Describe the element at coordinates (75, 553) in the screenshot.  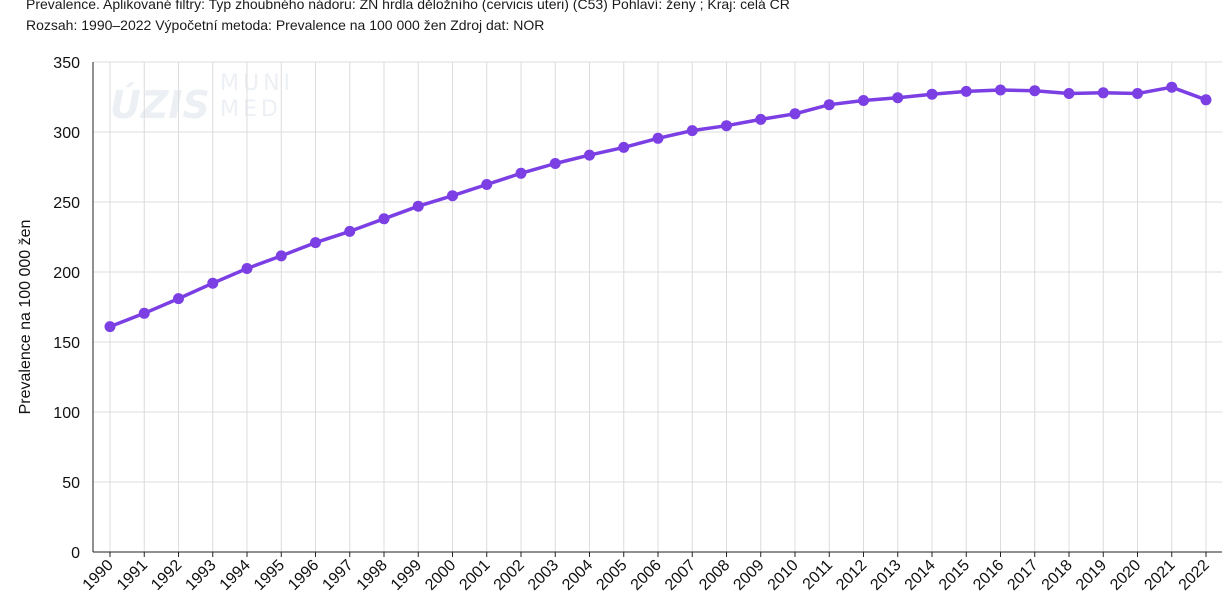
I see `y-tick-label: 0` at that location.